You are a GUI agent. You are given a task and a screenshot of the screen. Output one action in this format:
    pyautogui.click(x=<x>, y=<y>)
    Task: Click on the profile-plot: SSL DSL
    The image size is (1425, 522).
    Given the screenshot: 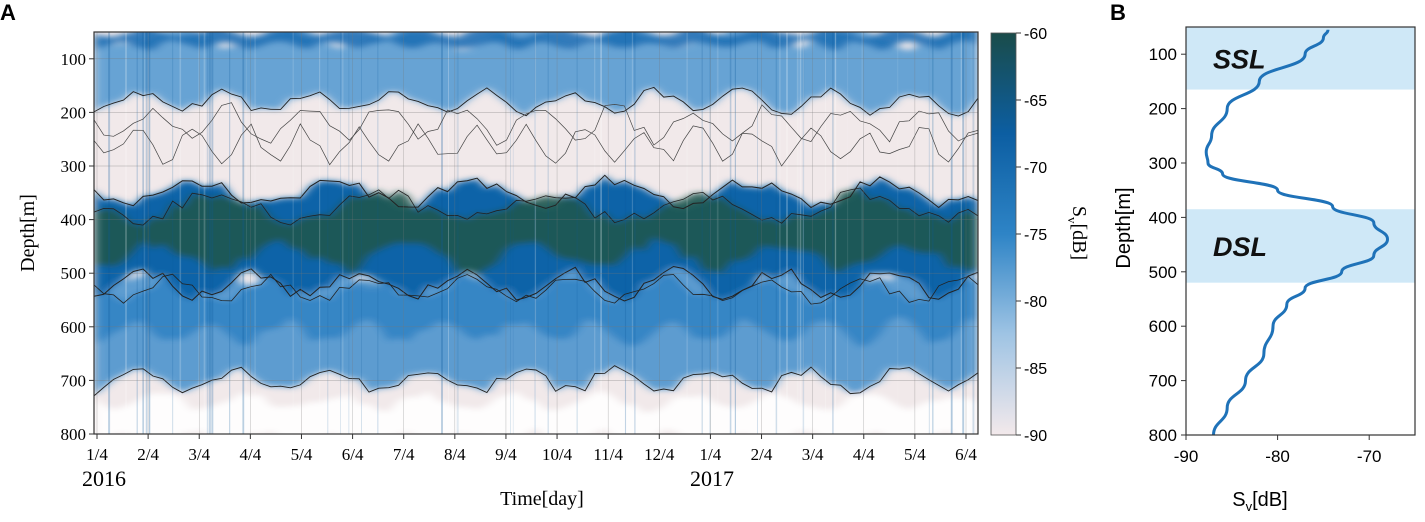 What is the action you would take?
    pyautogui.click(x=1300, y=231)
    